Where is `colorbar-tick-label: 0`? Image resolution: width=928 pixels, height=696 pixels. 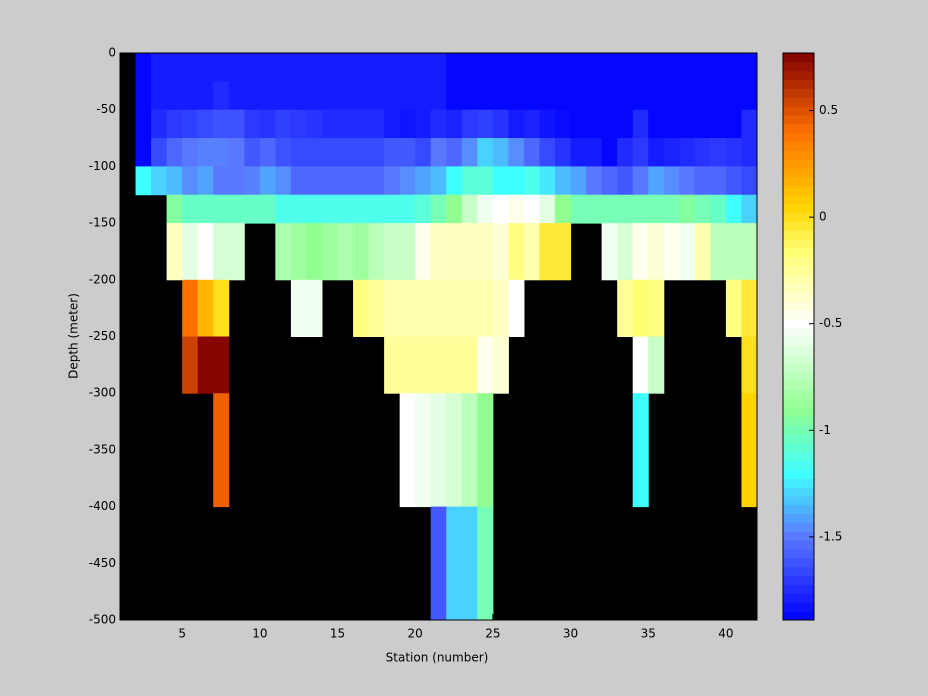
colorbar-tick-label: 0 is located at coordinates (823, 217).